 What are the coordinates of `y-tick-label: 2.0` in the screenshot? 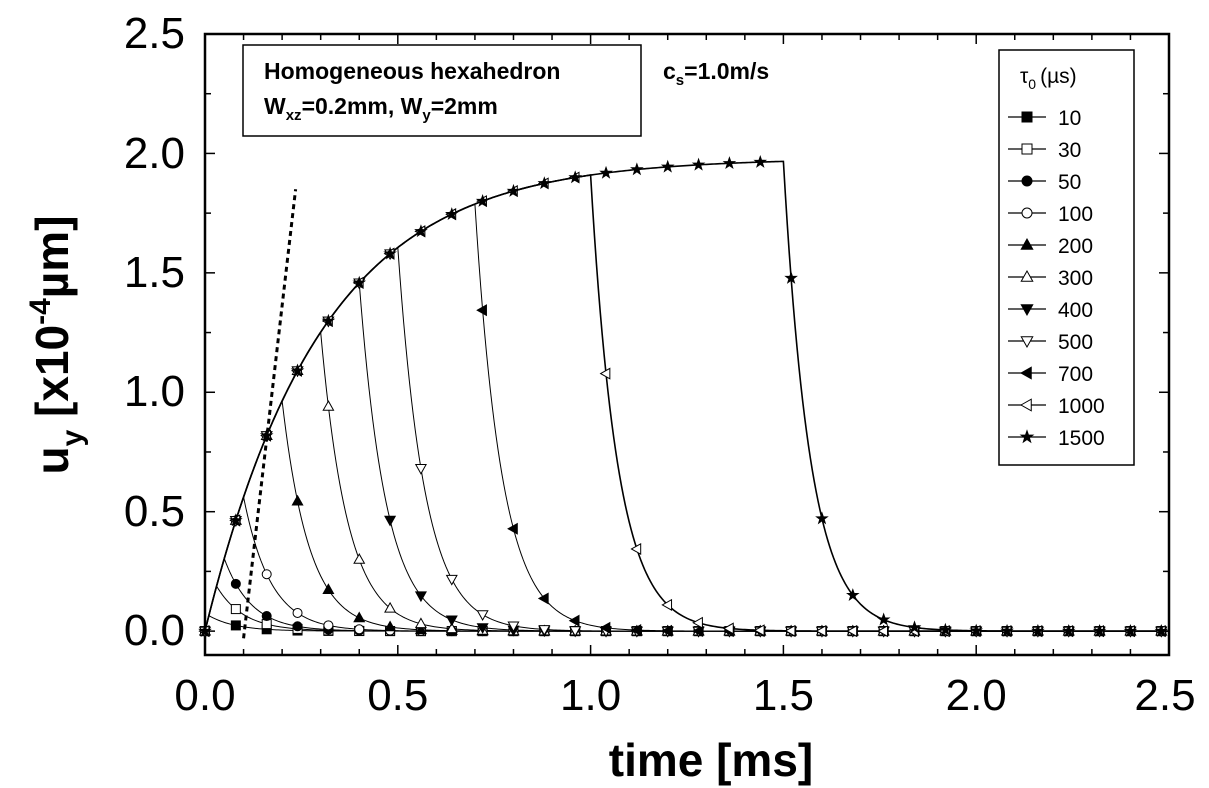 It's located at (154, 153).